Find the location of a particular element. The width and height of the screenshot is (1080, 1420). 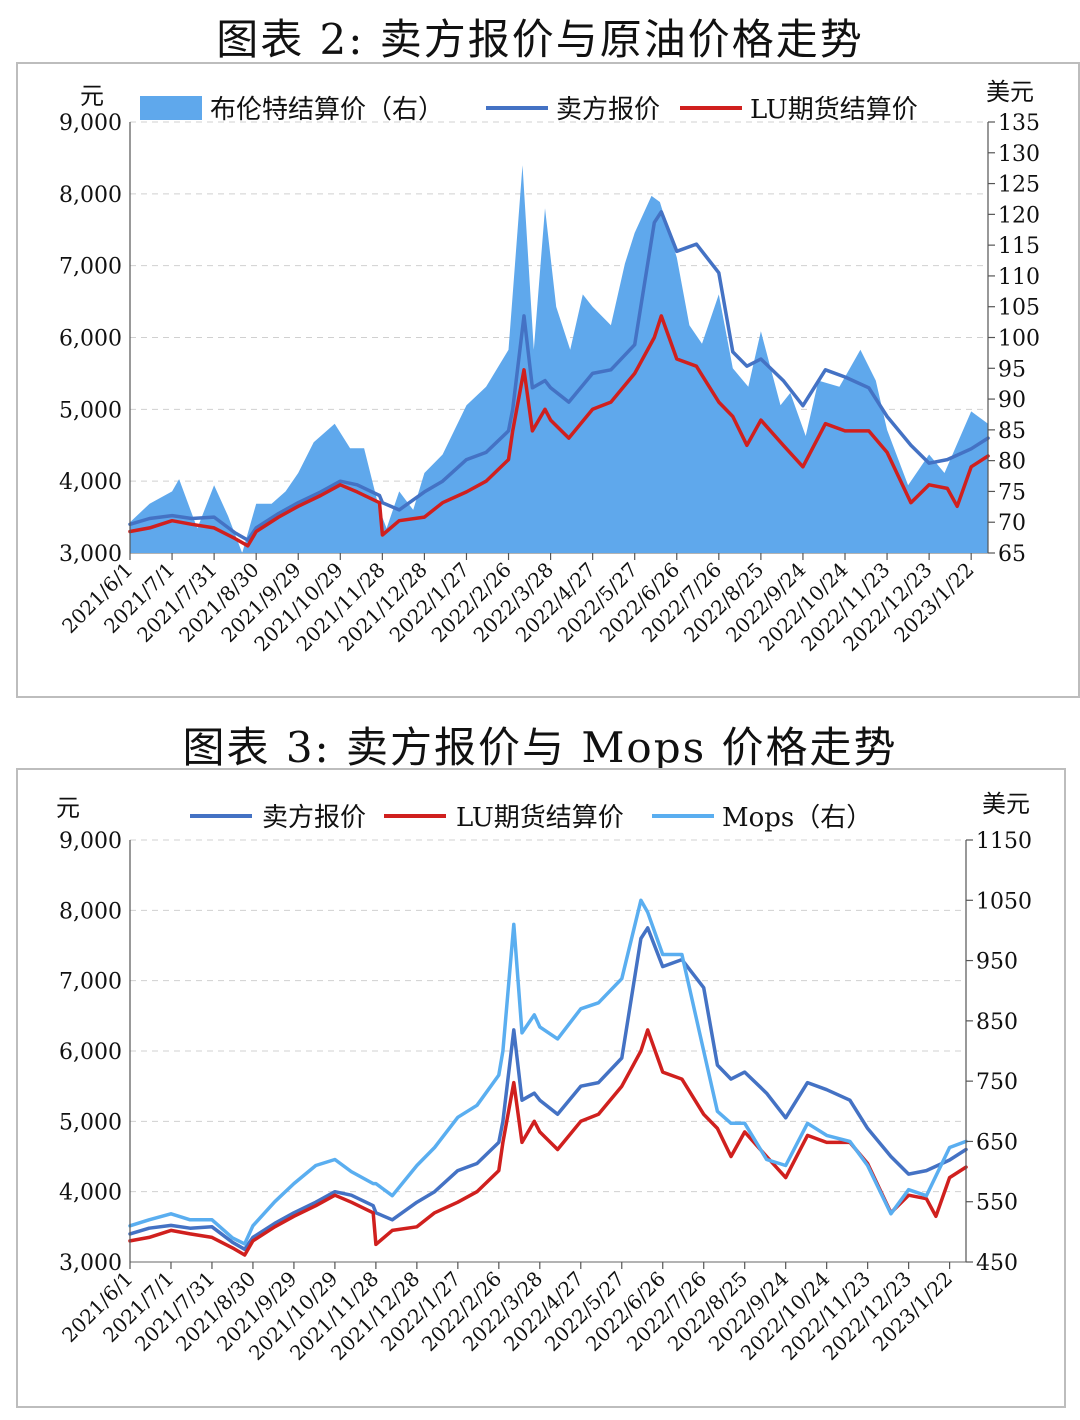

figure-3-title: 图表 3: 卖方报价与 Mops 价格走势 is located at coordinates (540, 747).